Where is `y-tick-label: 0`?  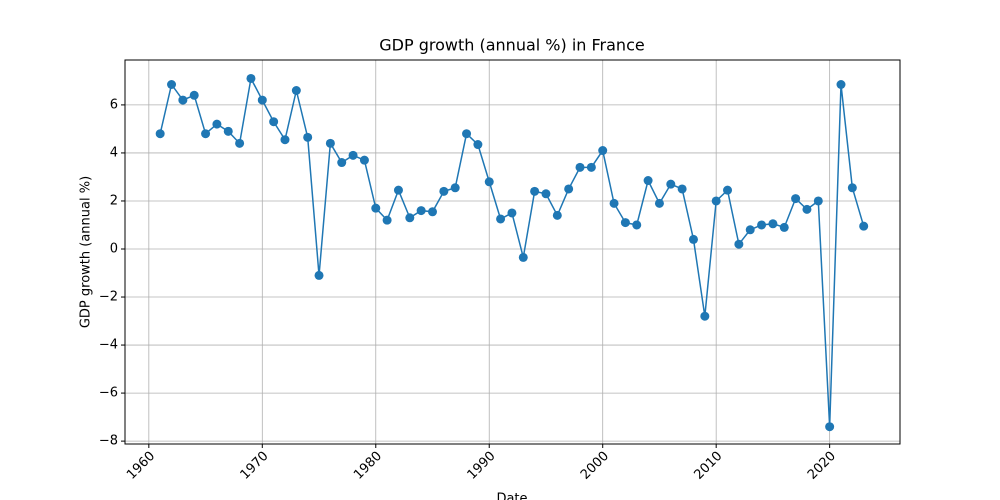
y-tick-label: 0 is located at coordinates (114, 248).